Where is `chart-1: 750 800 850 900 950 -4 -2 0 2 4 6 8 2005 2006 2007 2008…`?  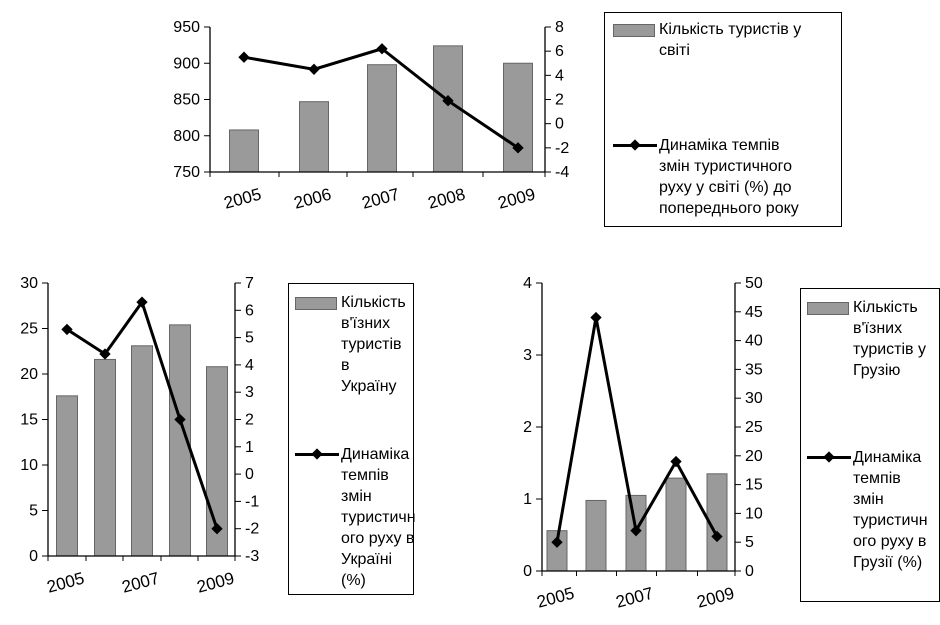 chart-1: 750 800 850 900 950 -4 -2 0 2 4 6 8 2005 2006 2007 2008… is located at coordinates (371, 116).